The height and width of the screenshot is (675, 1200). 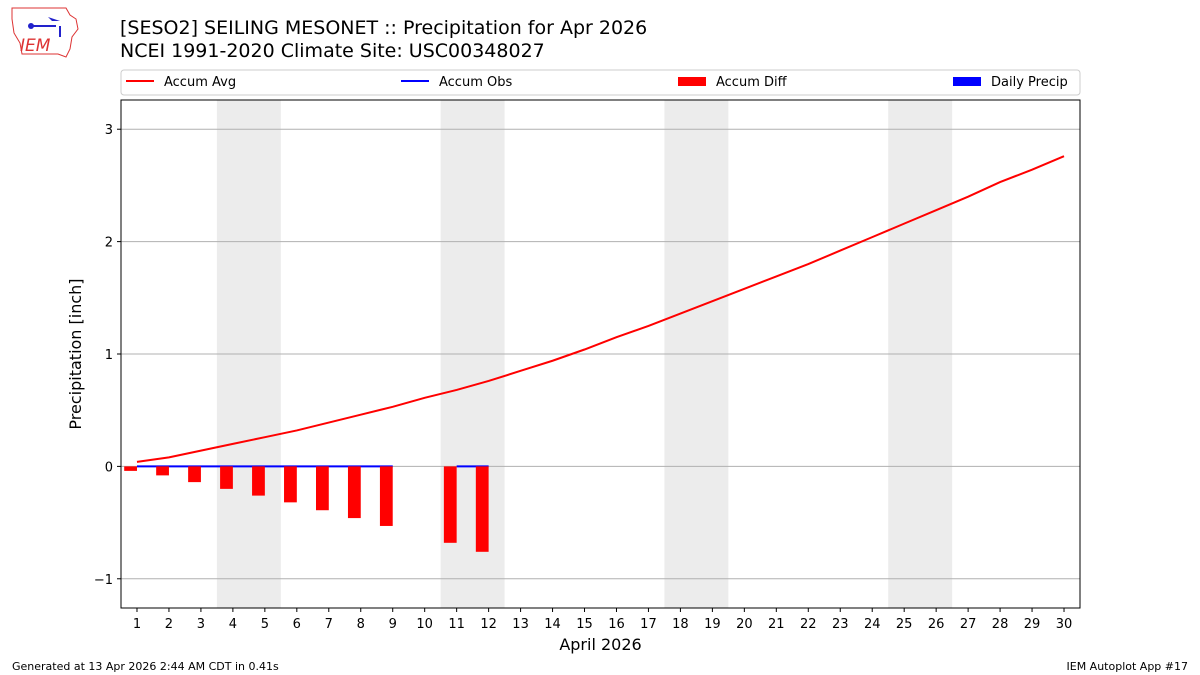 What do you see at coordinates (169, 624) in the screenshot?
I see `x-tick-label: 2` at bounding box center [169, 624].